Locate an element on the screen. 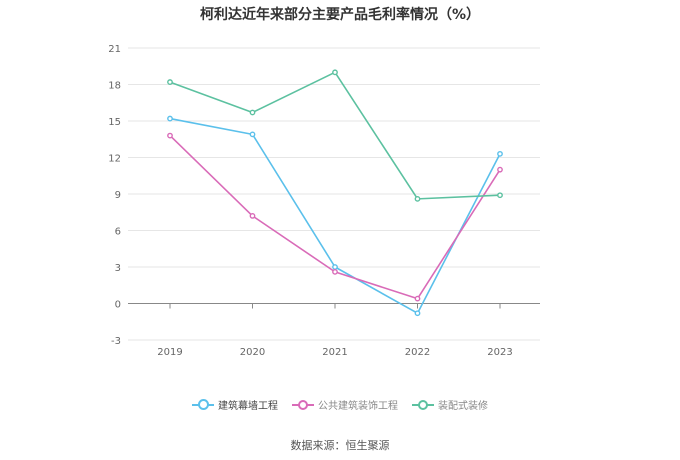 The width and height of the screenshot is (680, 460). x-tick-label: 2019 is located at coordinates (169, 352).